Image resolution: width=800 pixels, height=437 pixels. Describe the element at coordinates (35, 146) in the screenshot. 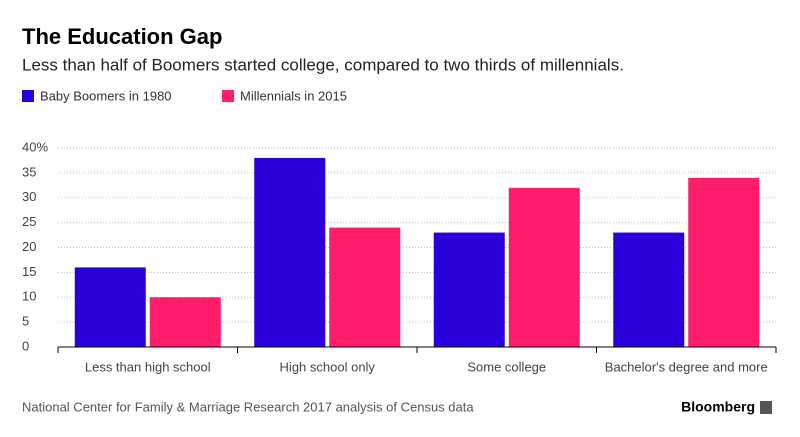

I see `y-tick-label: 40%` at that location.